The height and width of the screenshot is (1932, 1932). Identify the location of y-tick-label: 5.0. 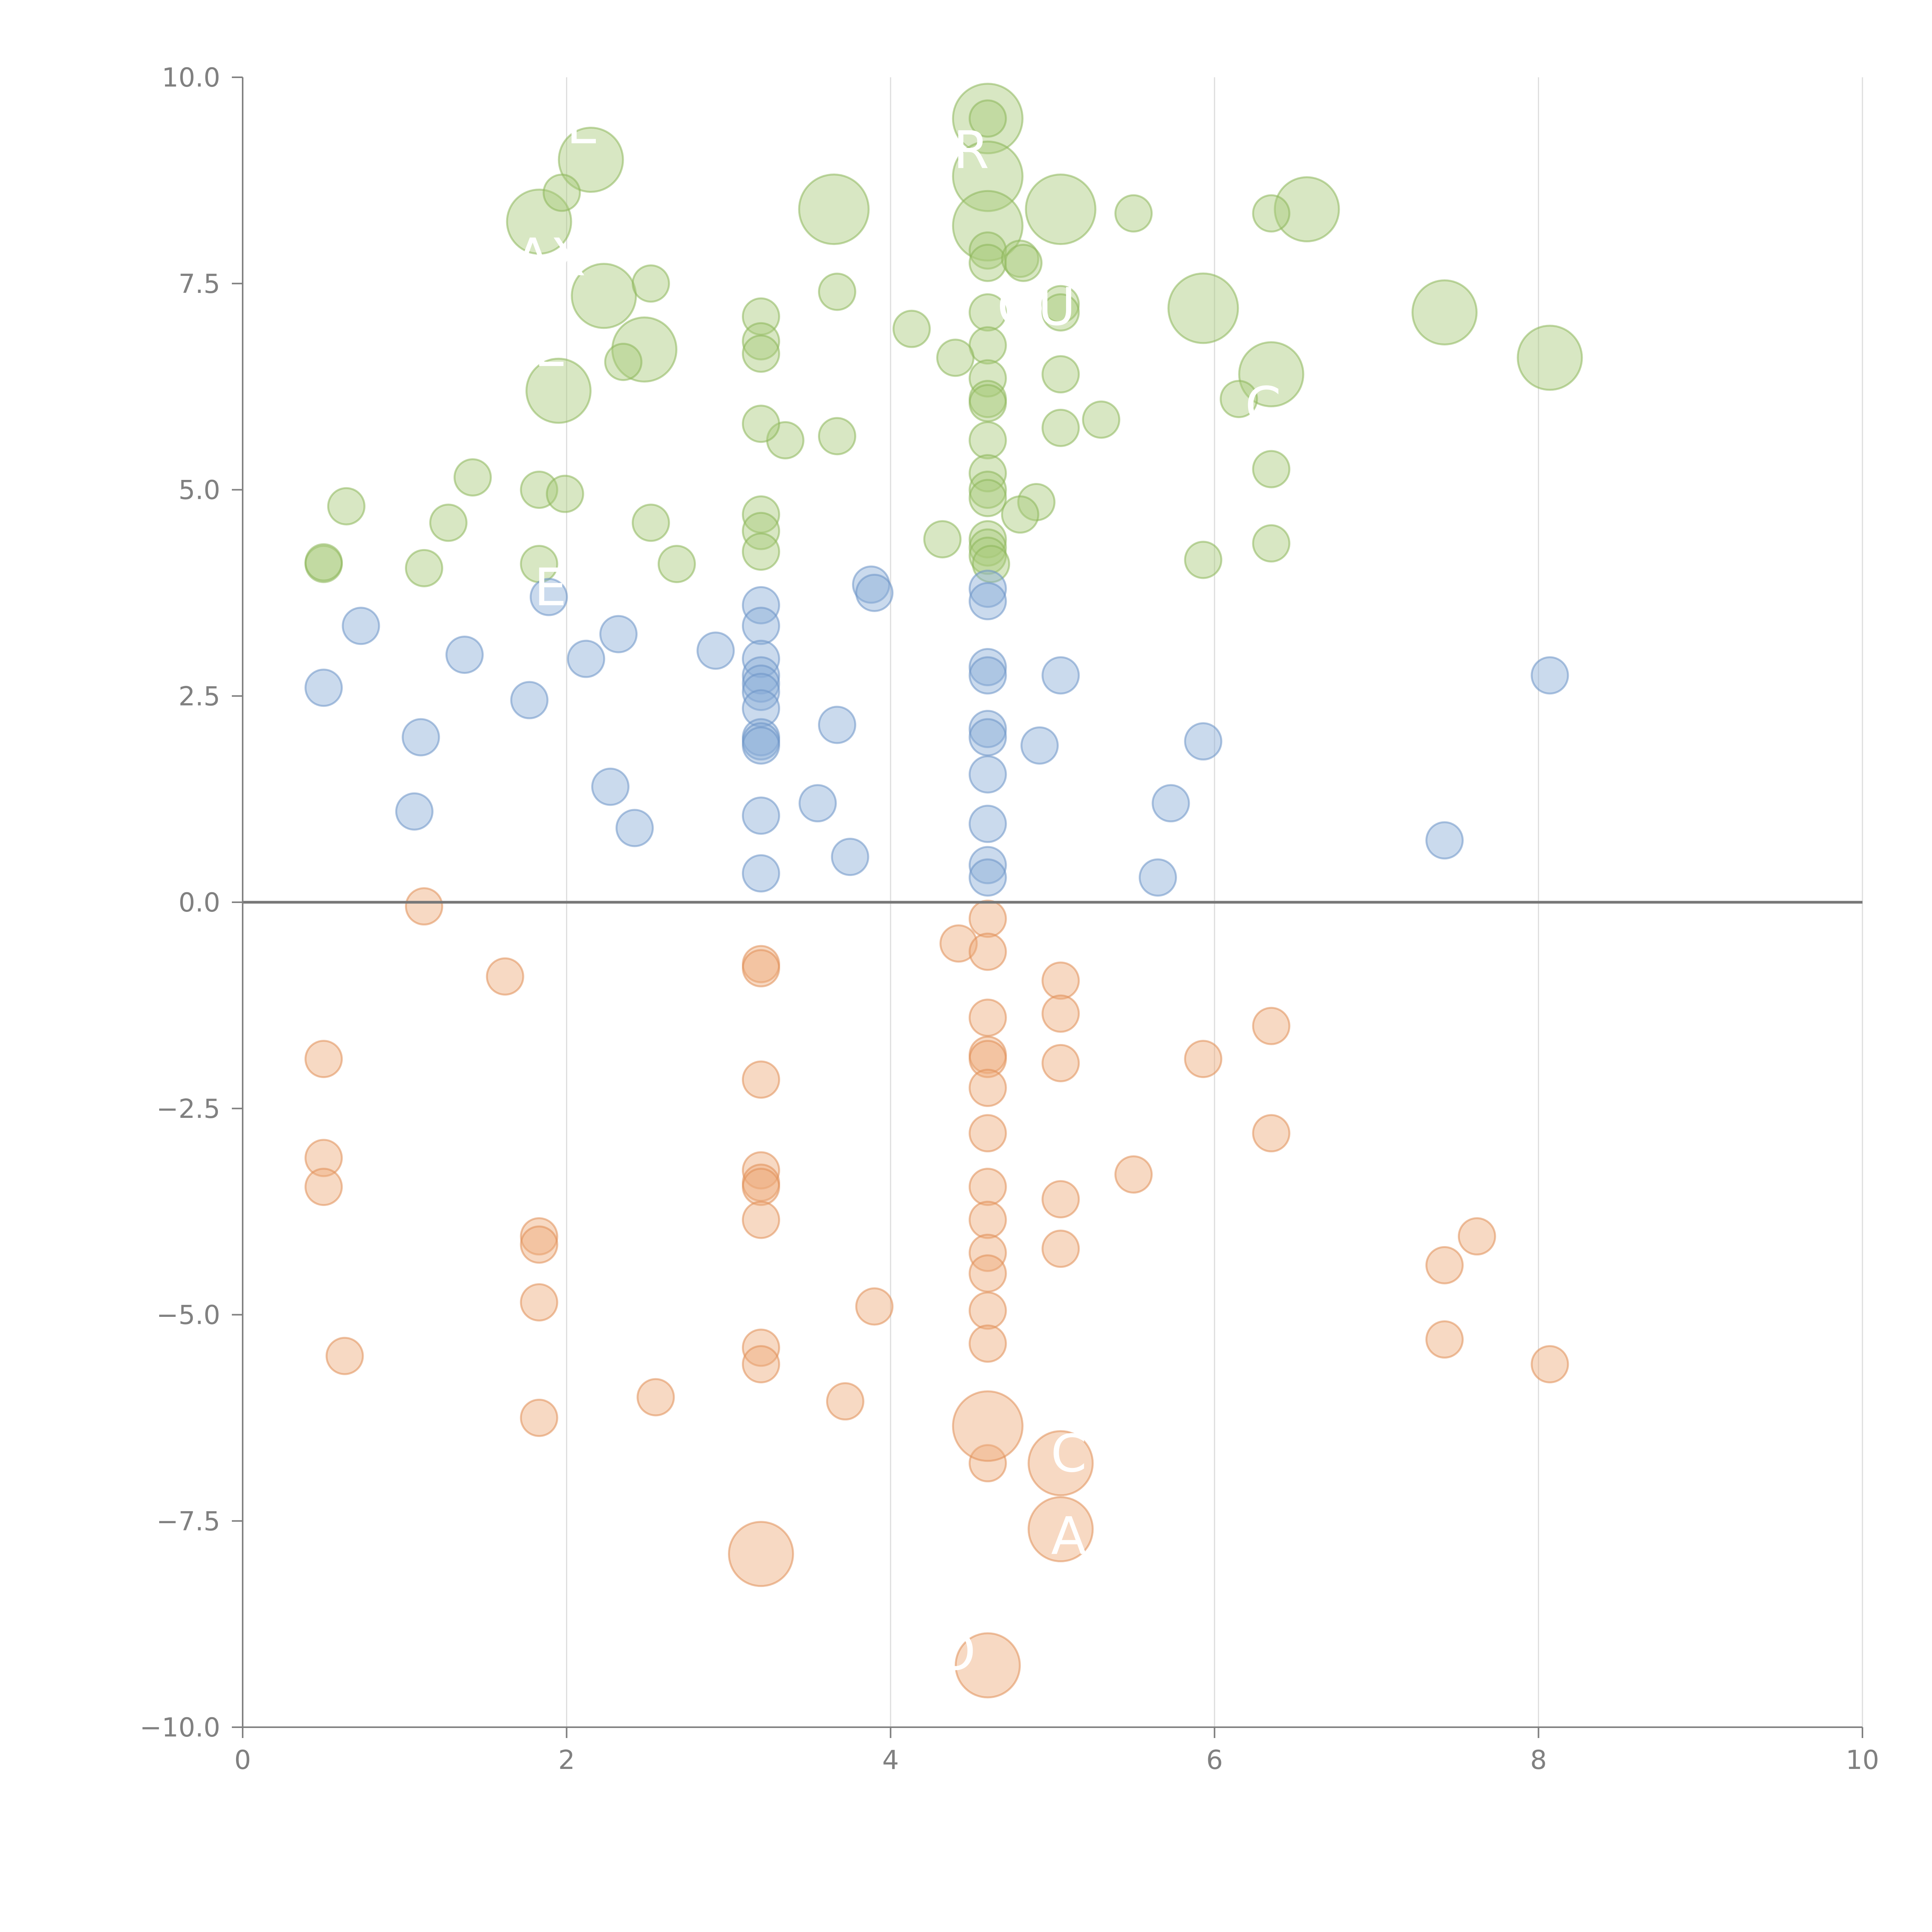
(200, 491).